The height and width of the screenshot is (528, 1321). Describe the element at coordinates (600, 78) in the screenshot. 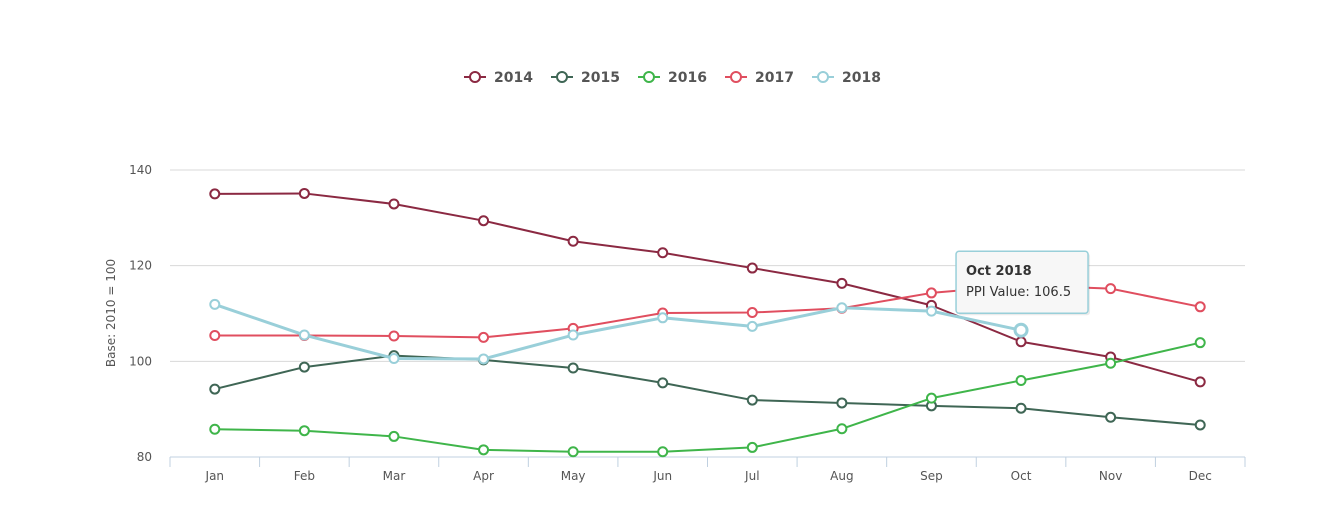

I see `legend-label: 2015` at that location.